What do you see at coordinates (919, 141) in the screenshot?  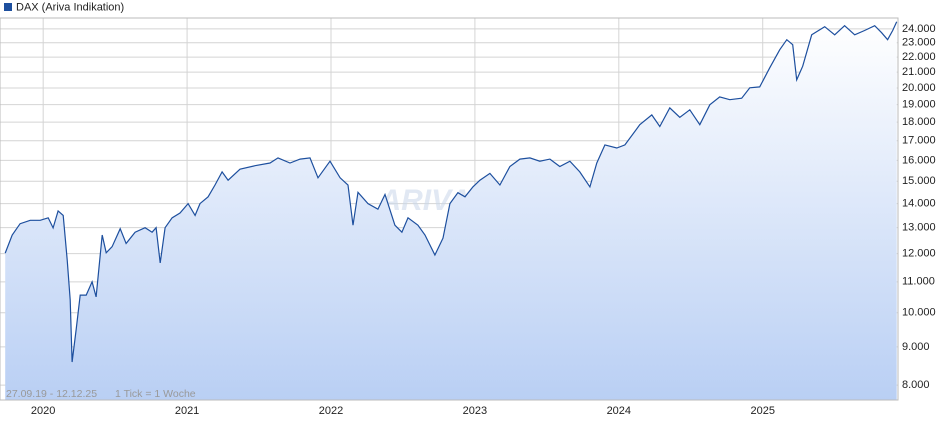 I see `y-tick-label: 17.000` at bounding box center [919, 141].